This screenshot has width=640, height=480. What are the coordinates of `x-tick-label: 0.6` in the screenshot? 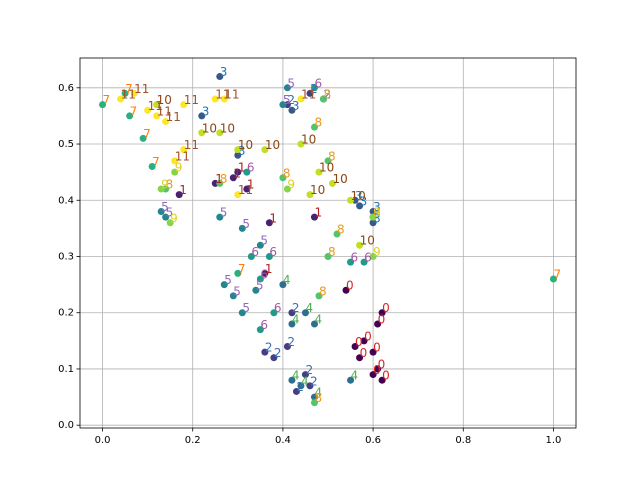 It's located at (373, 440).